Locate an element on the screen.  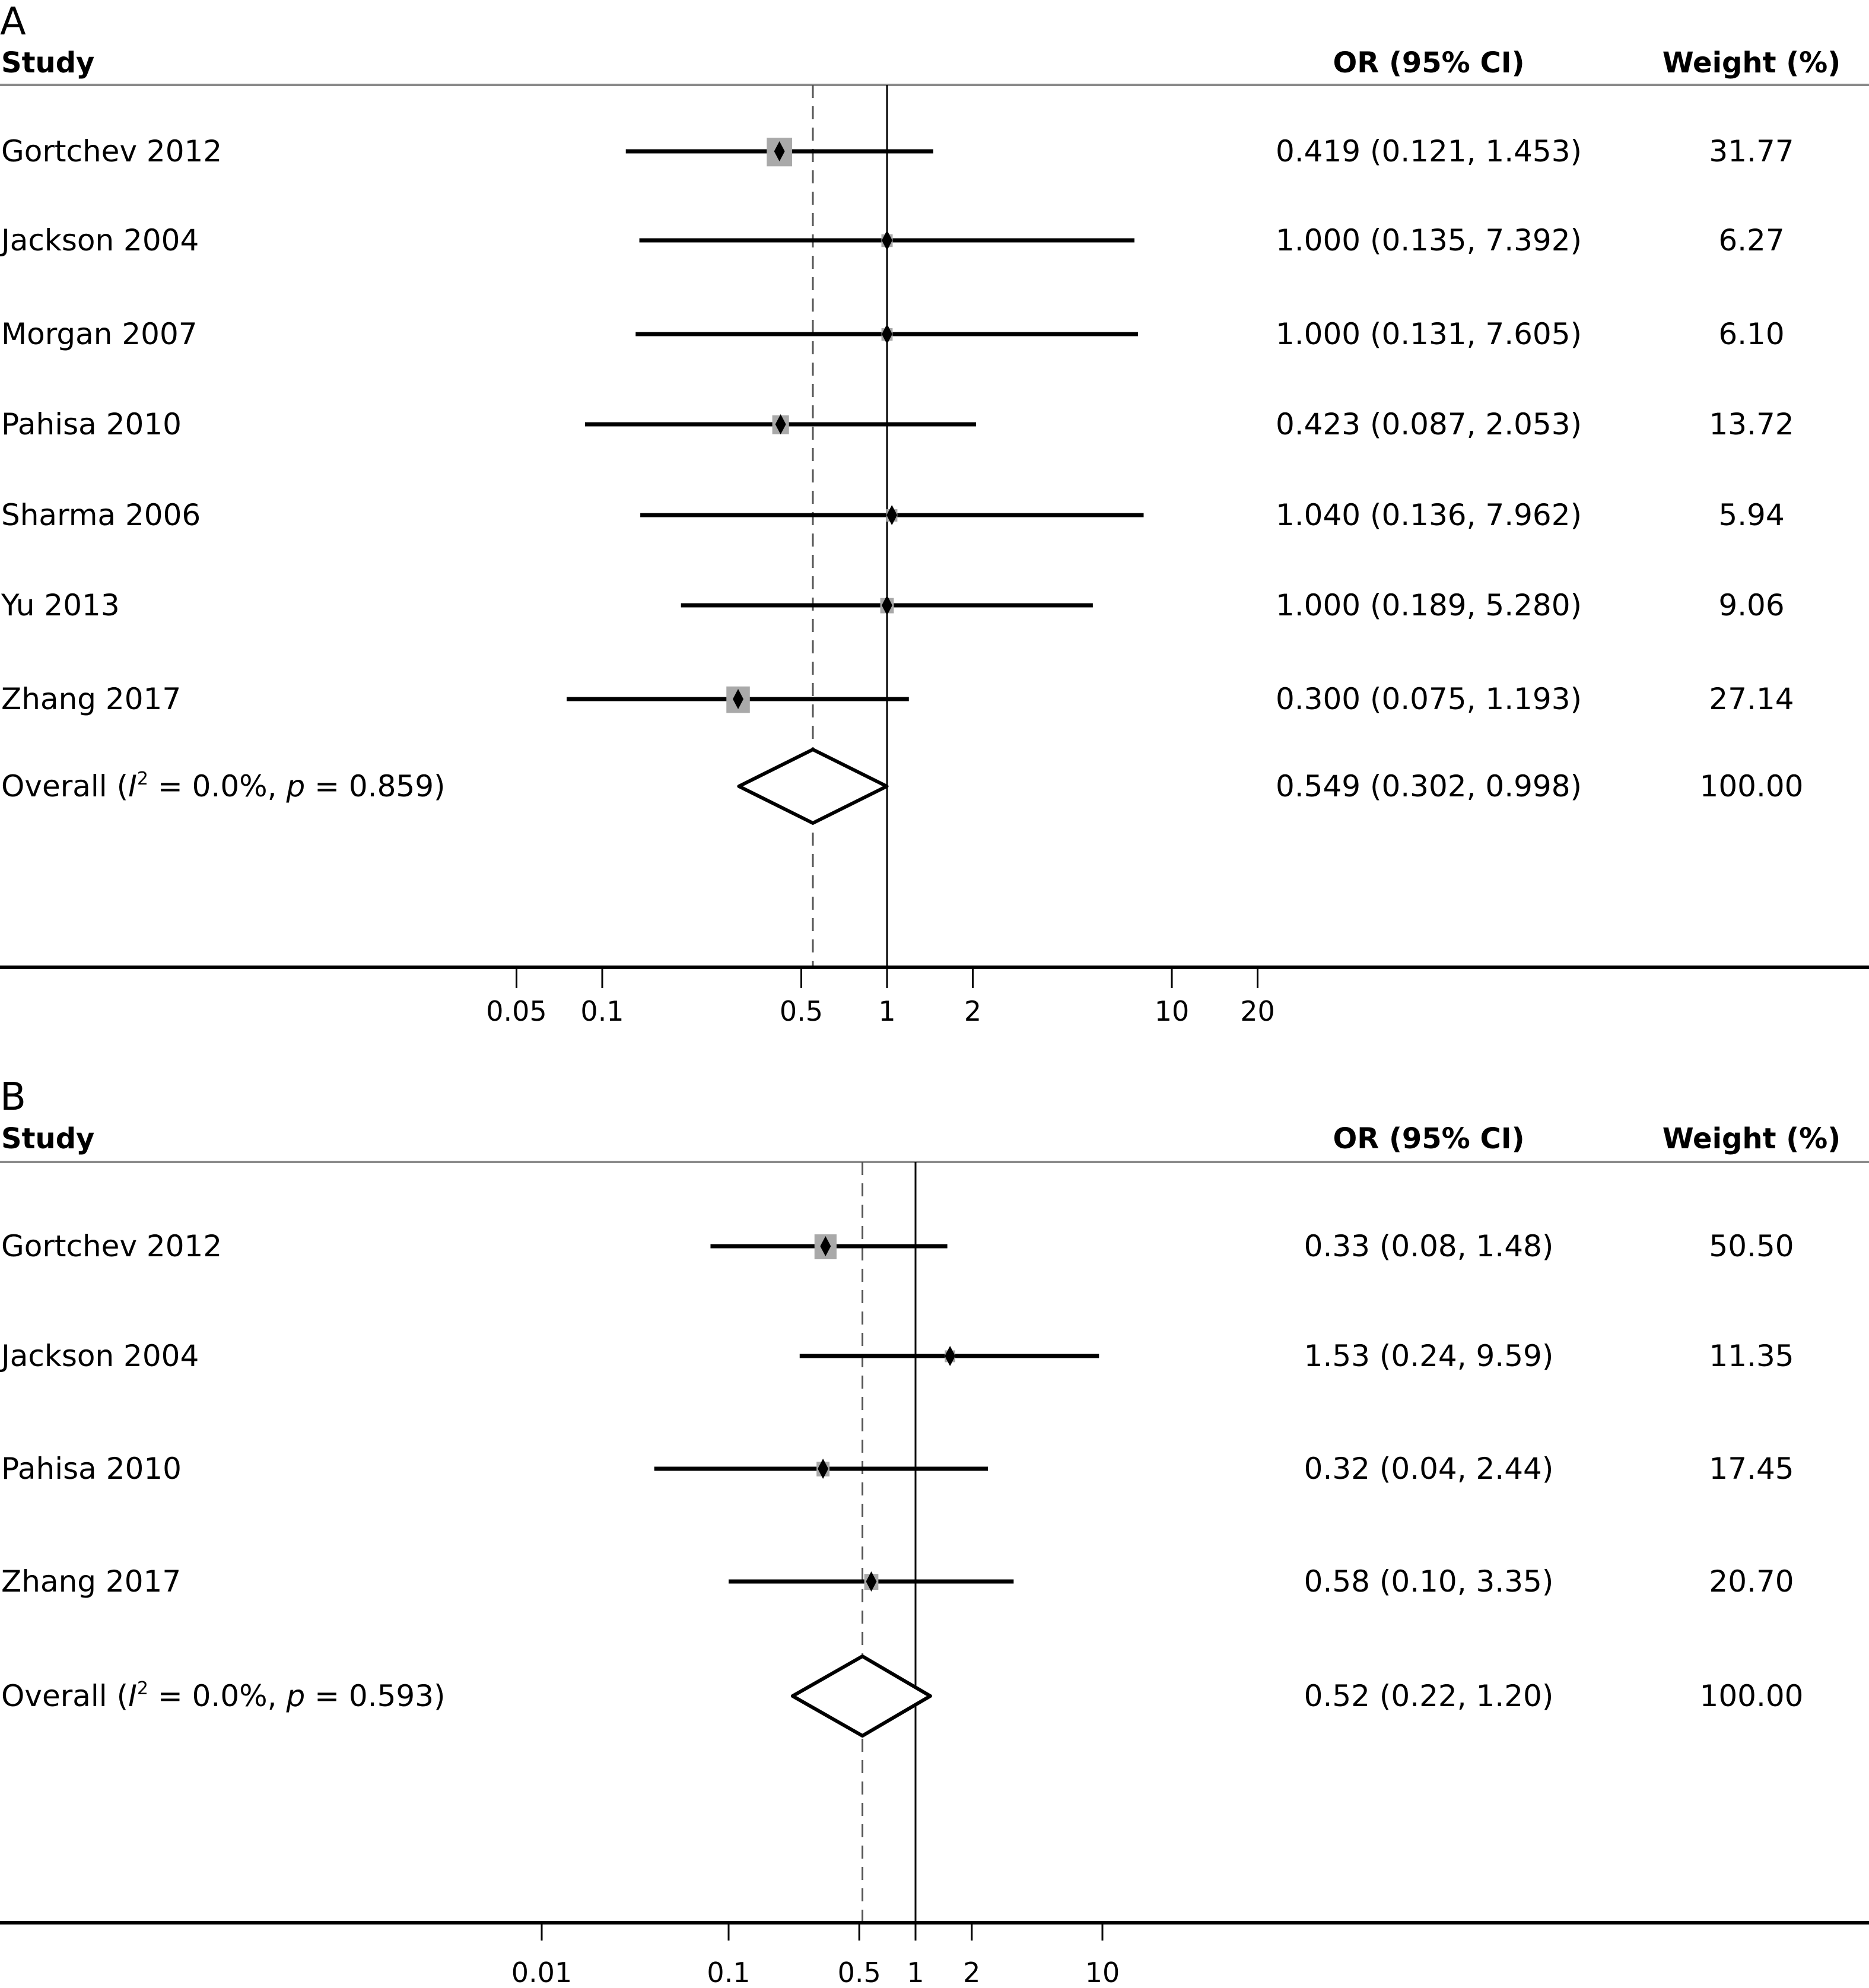
overall-label: Overall (I2 = 0.0%, p = 0.859) is located at coordinates (223, 786).